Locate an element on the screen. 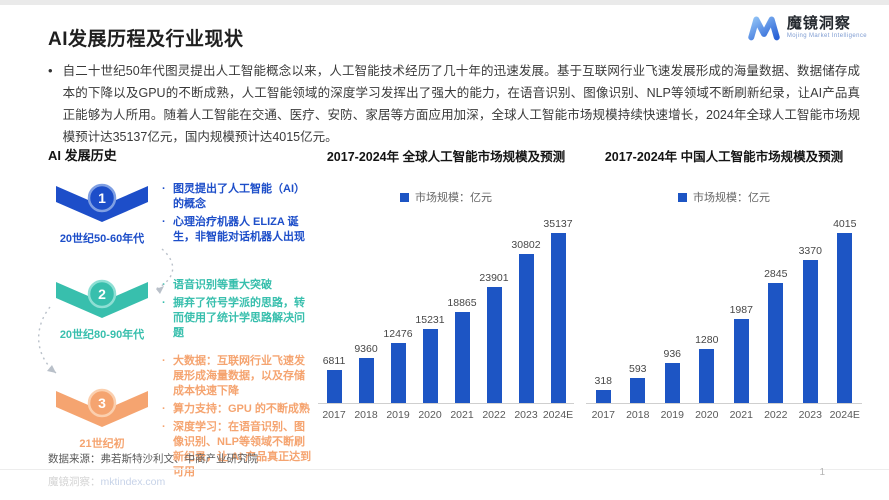 The width and height of the screenshot is (889, 500). bar-cell: 593 is located at coordinates (638, 383).